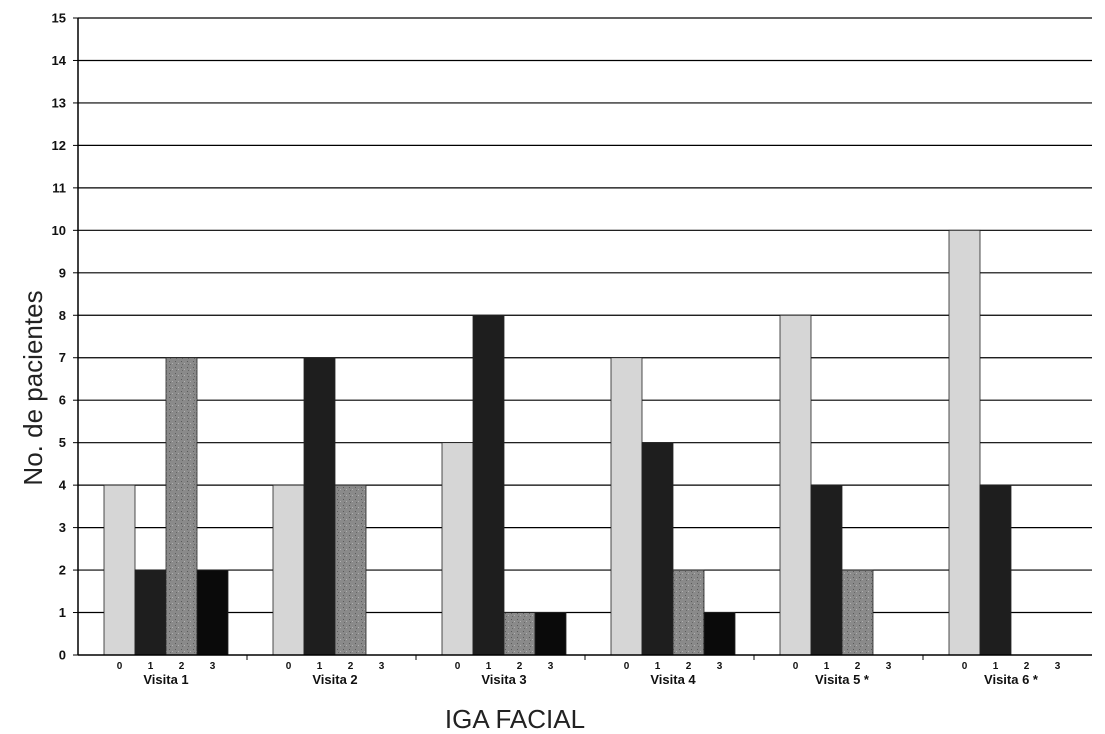 This screenshot has width=1105, height=734. Describe the element at coordinates (62, 400) in the screenshot. I see `y-tick-label: 6` at that location.